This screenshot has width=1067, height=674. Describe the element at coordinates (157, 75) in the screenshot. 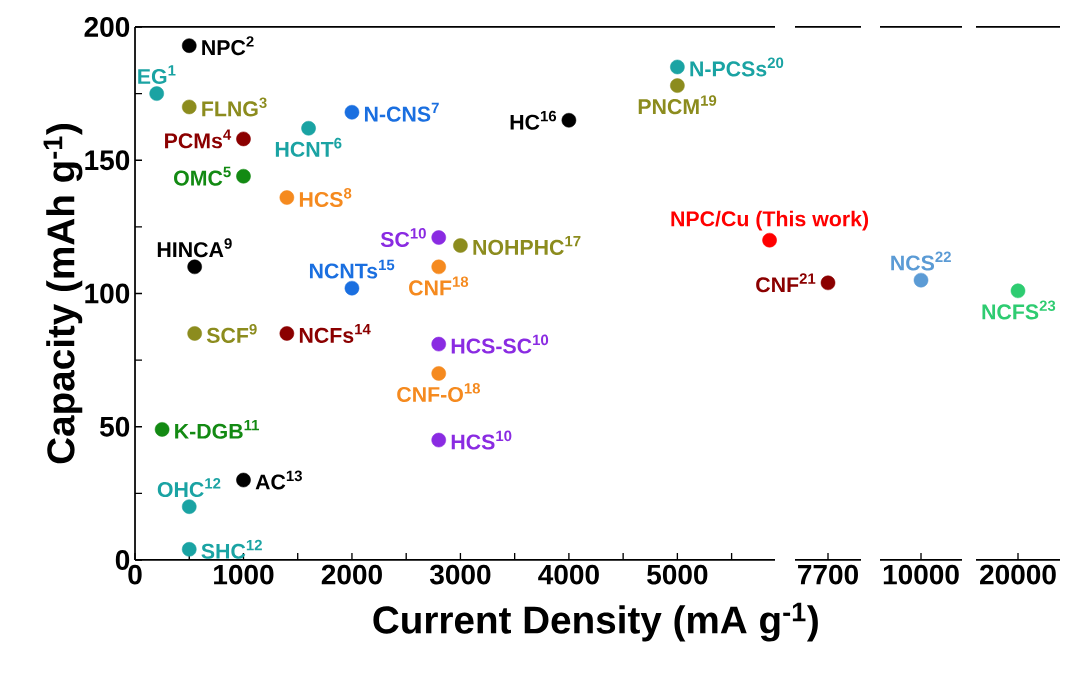

I see `series-label: EG$^{1}$` at that location.